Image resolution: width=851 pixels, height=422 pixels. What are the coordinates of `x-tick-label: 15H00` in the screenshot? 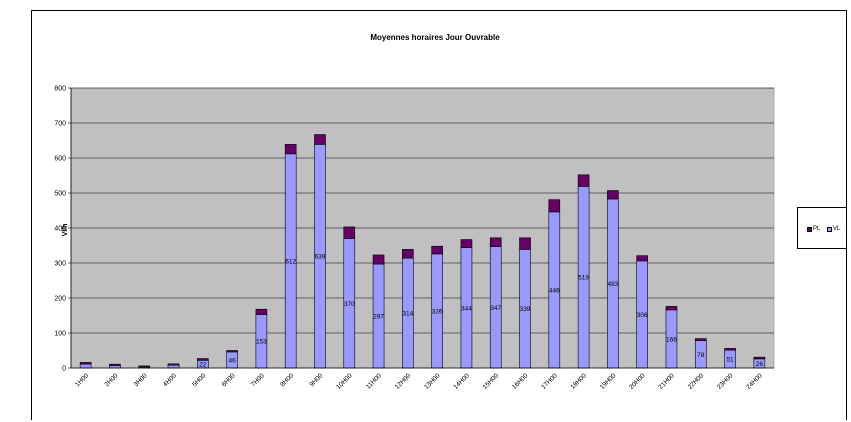 It's located at (491, 381).